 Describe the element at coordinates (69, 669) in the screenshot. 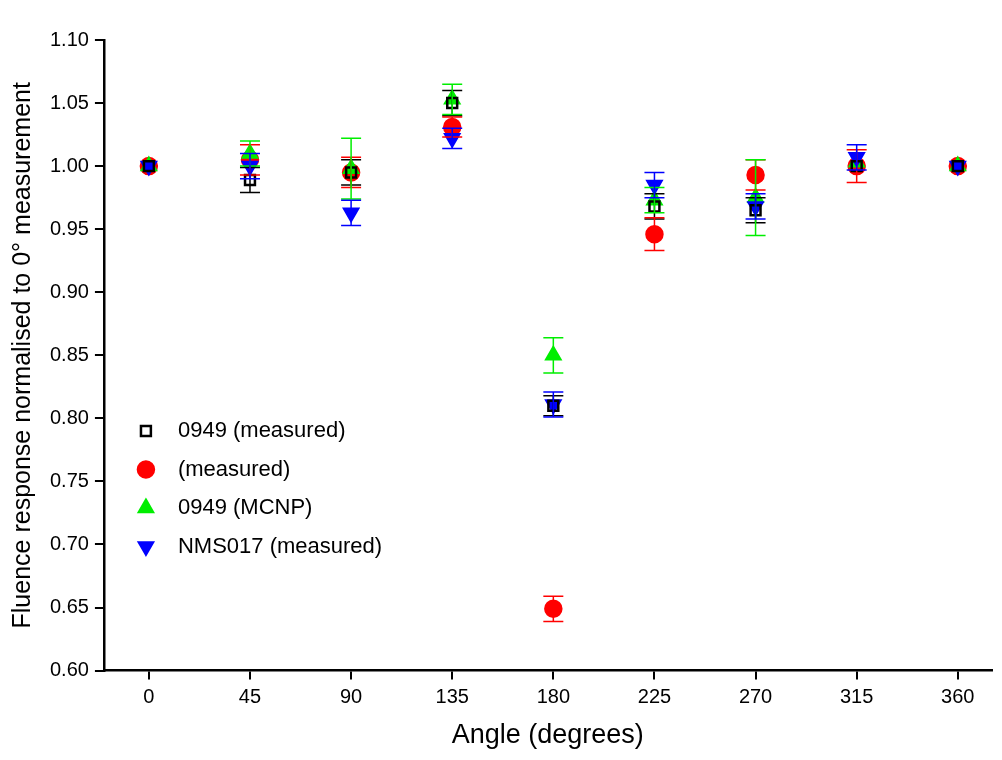

I see `y-tick-label: 0.60` at that location.